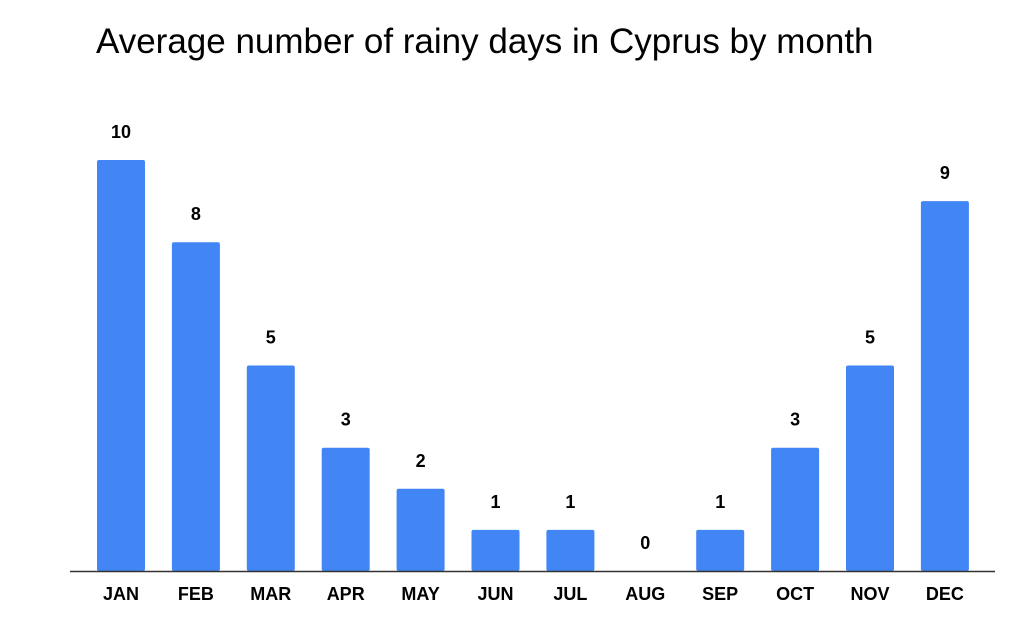  Describe the element at coordinates (720, 594) in the screenshot. I see `x-tick-label-sep: SEP` at that location.